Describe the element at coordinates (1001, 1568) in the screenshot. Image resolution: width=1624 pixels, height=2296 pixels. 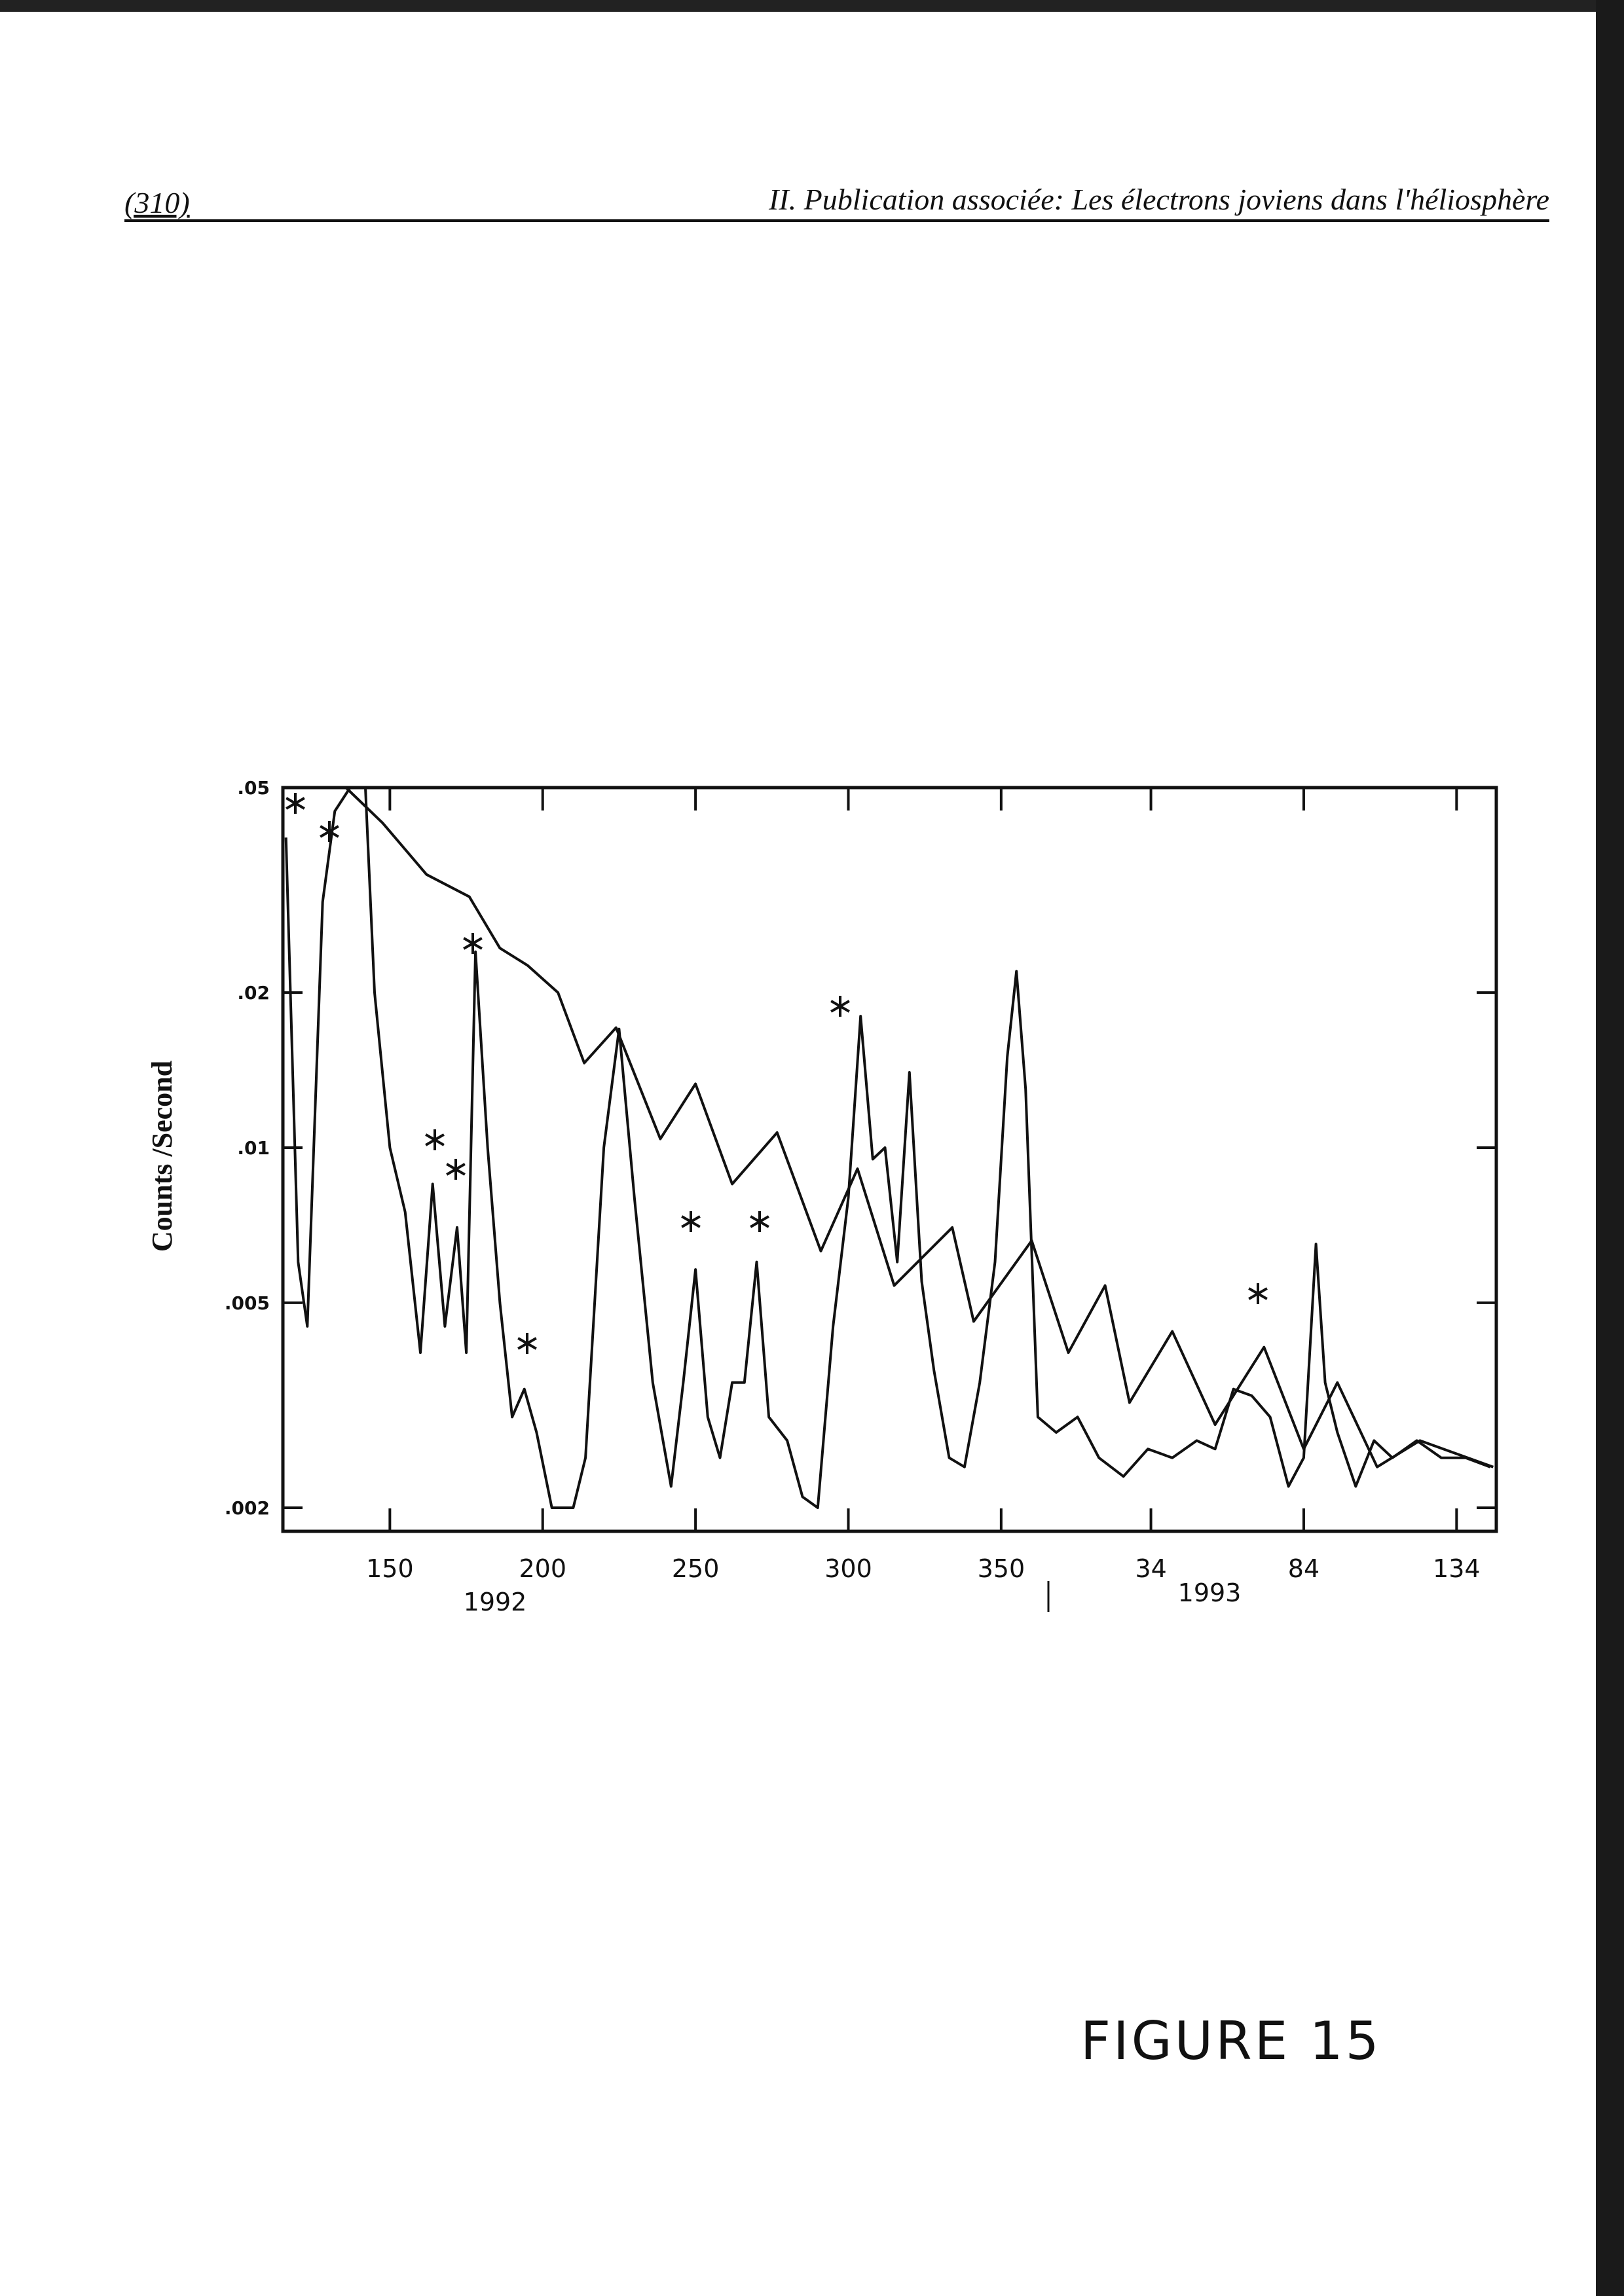
I see `x-tick-label: 350` at that location.